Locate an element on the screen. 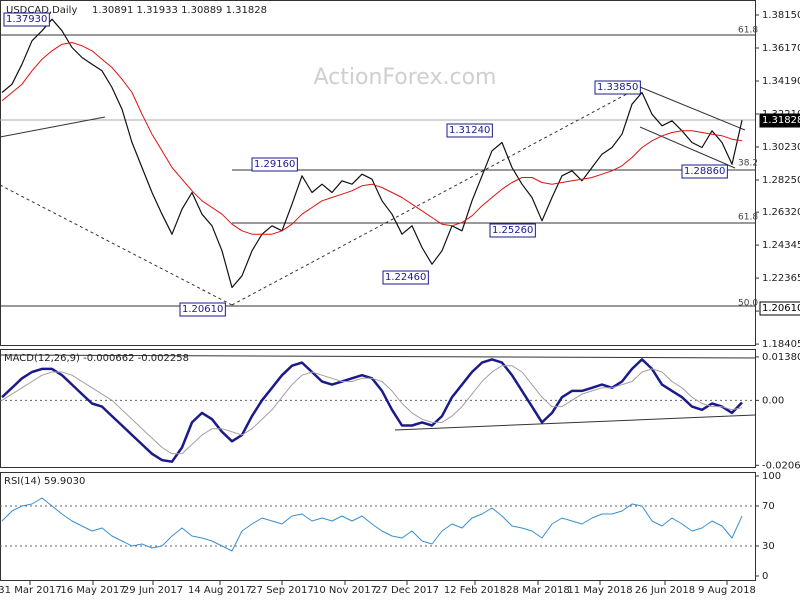 The width and height of the screenshot is (800, 600). price-annotation: 1.22460 is located at coordinates (405, 277).